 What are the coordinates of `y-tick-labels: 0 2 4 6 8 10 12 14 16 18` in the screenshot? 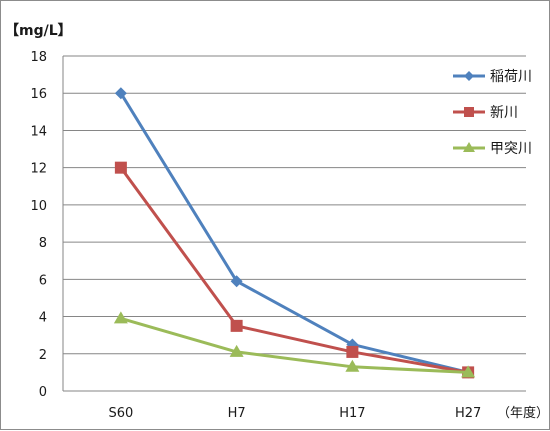 It's located at (38, 225).